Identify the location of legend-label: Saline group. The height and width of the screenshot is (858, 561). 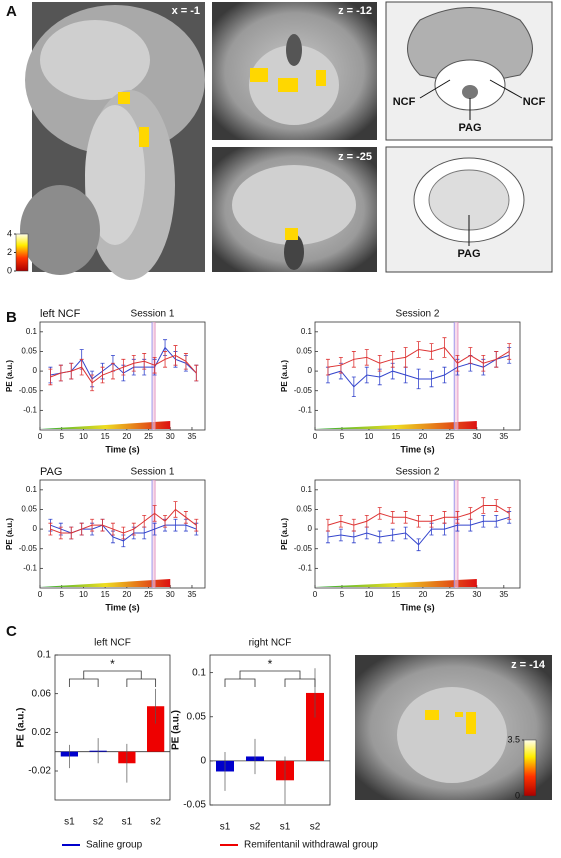
(114, 845).